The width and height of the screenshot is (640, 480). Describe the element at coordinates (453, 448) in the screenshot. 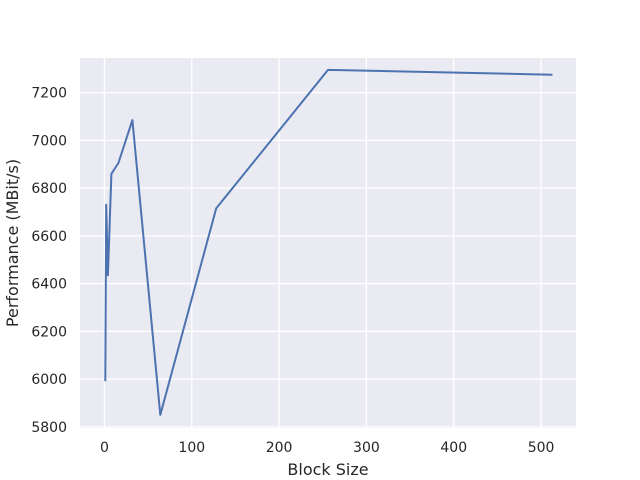

I see `x-tick-label: 400` at that location.